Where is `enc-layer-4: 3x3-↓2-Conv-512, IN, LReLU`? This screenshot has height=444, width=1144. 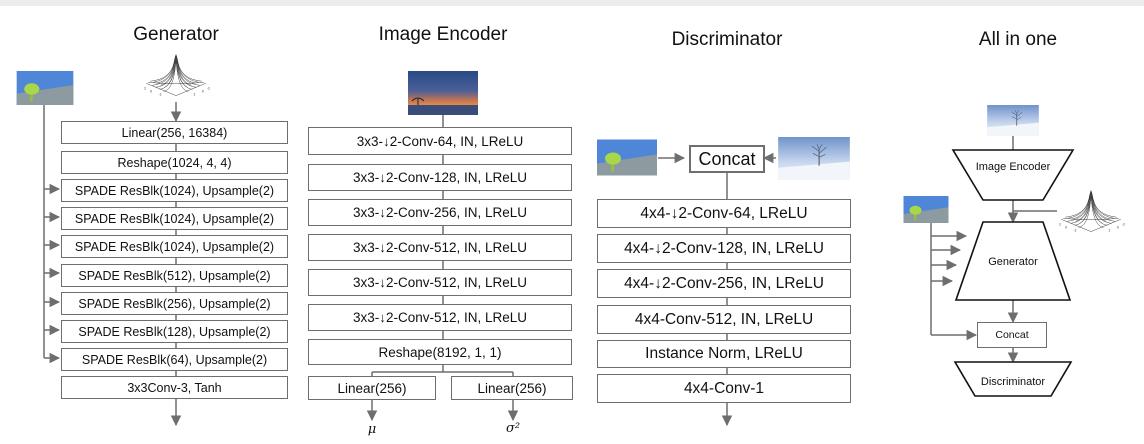 enc-layer-4: 3x3-↓2-Conv-512, IN, LReLU is located at coordinates (440, 247).